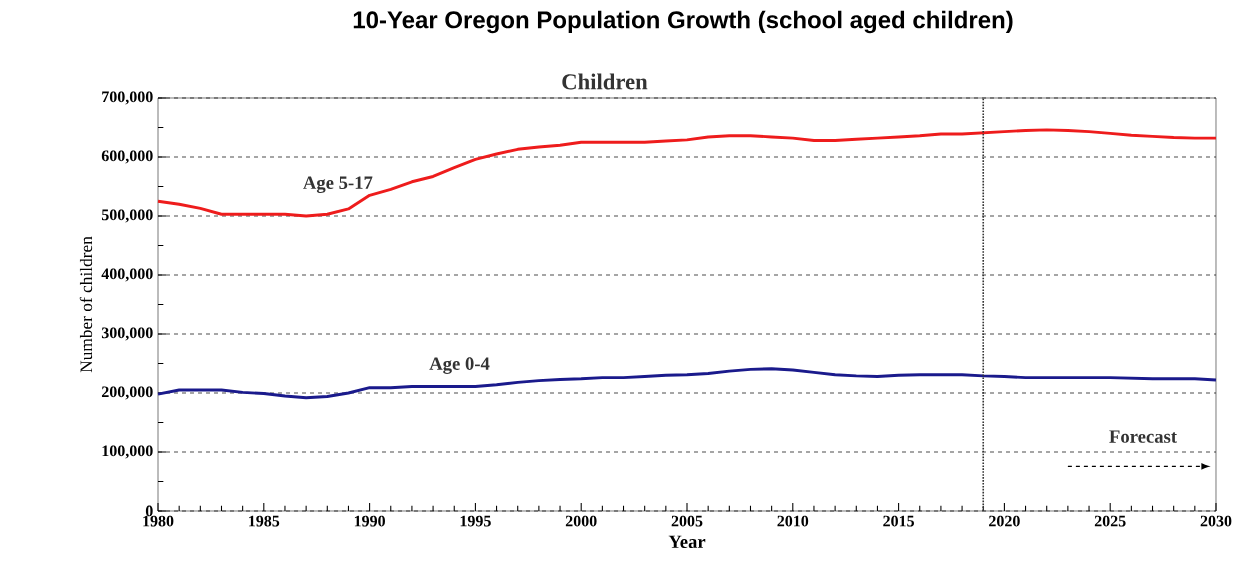 The width and height of the screenshot is (1246, 577). I want to click on y-tick-label: 300,000, so click(127, 334).